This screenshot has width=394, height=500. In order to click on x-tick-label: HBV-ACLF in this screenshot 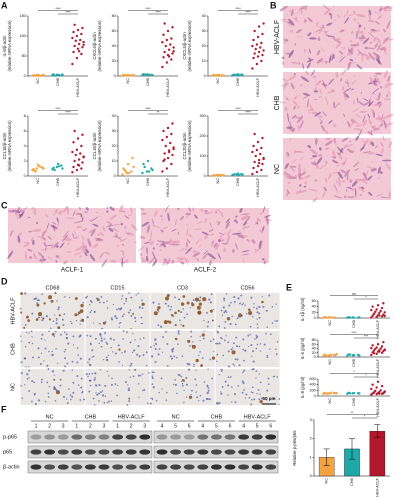, I will do `click(258, 86)`.